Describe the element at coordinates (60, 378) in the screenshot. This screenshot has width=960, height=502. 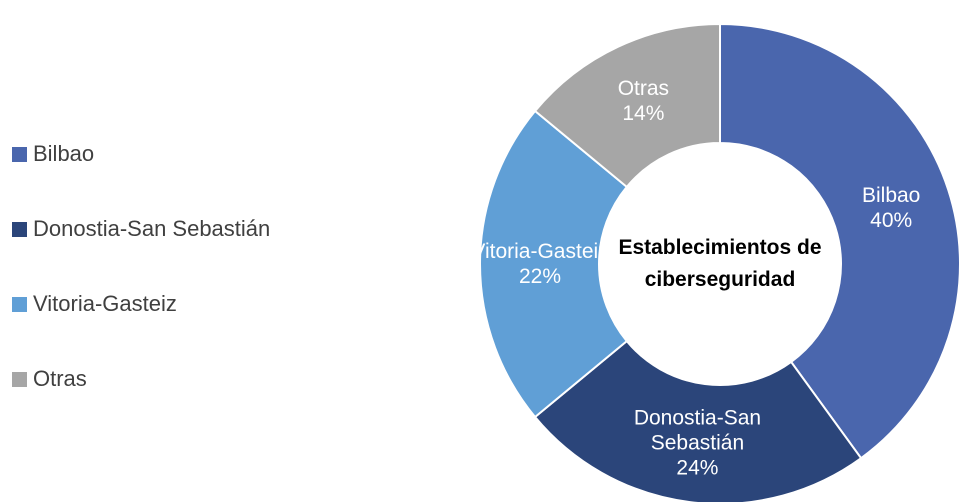
I see `legend-label: Otras` at that location.